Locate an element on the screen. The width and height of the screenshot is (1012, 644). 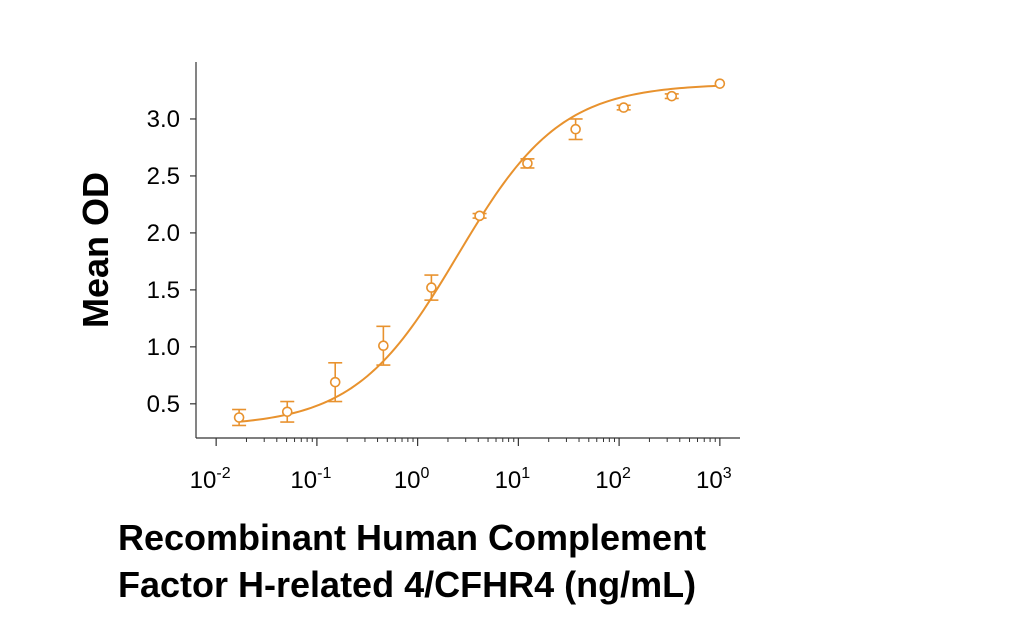
x-tick-label: 10⁰ is located at coordinates (412, 479).